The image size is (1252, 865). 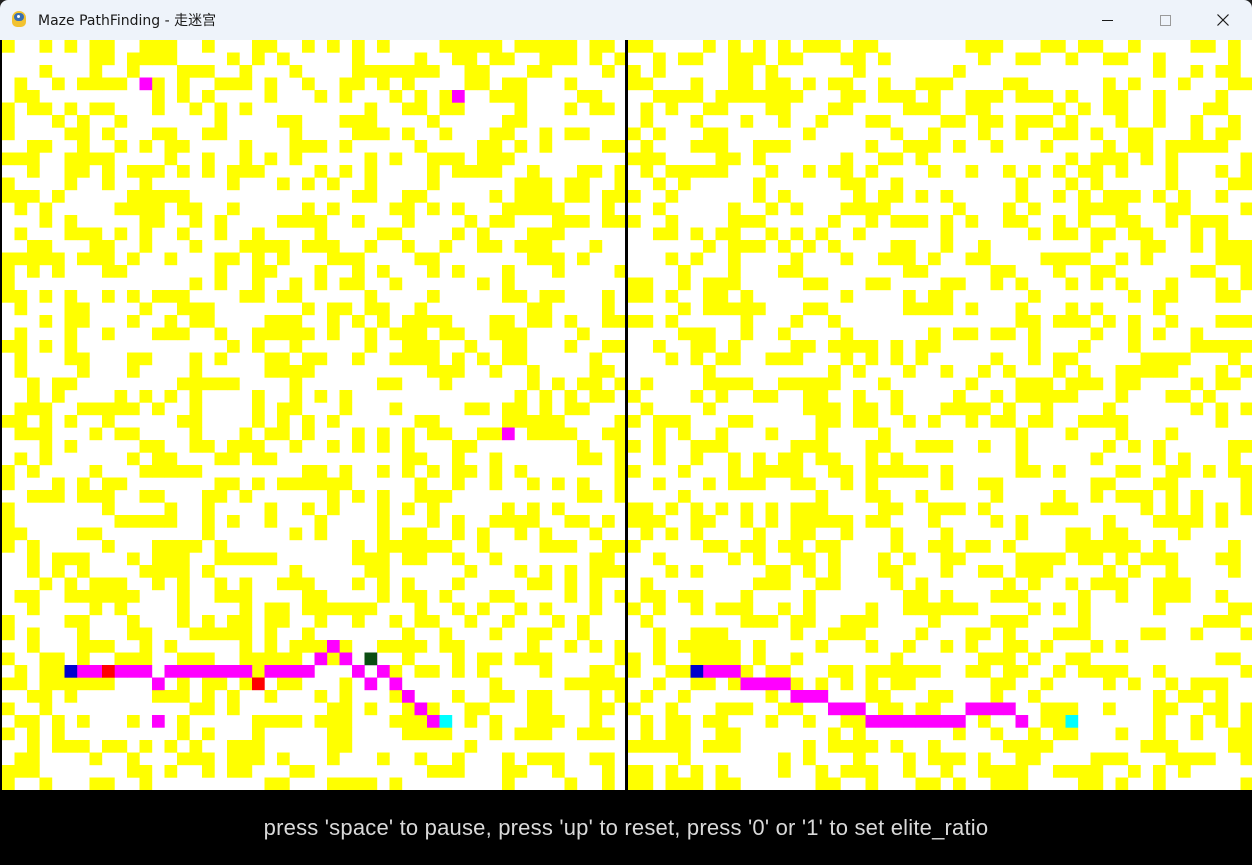 What do you see at coordinates (1165, 20) in the screenshot?
I see `maximize-button` at bounding box center [1165, 20].